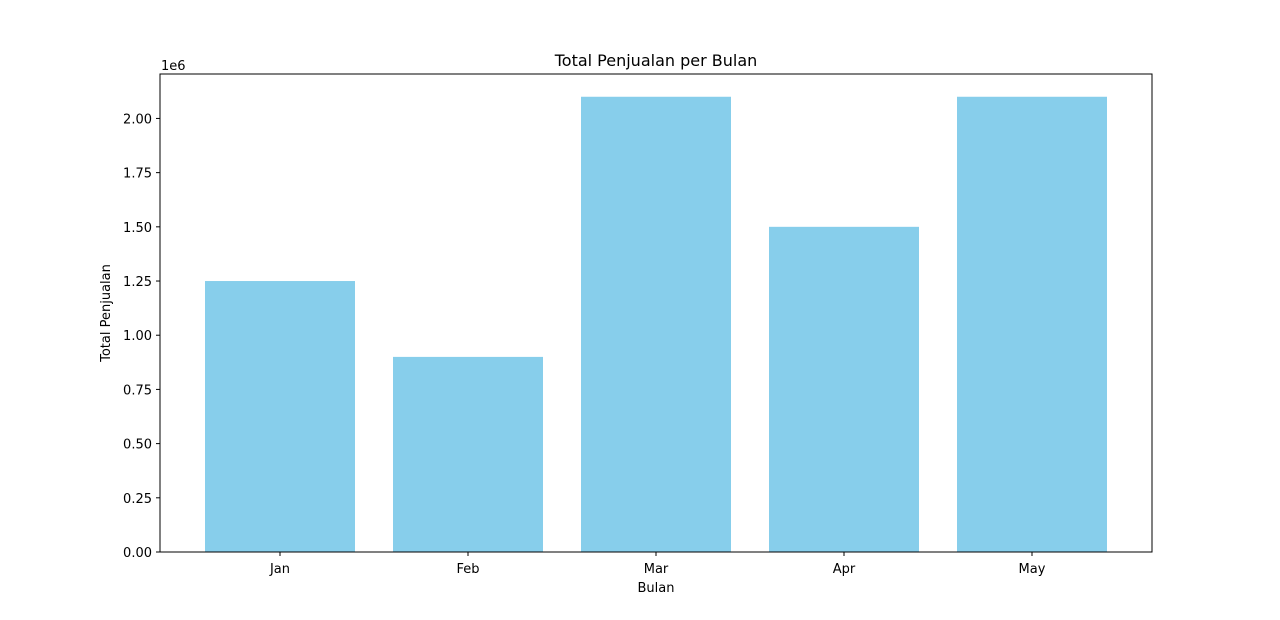  I want to click on bar-feb, so click(468, 454).